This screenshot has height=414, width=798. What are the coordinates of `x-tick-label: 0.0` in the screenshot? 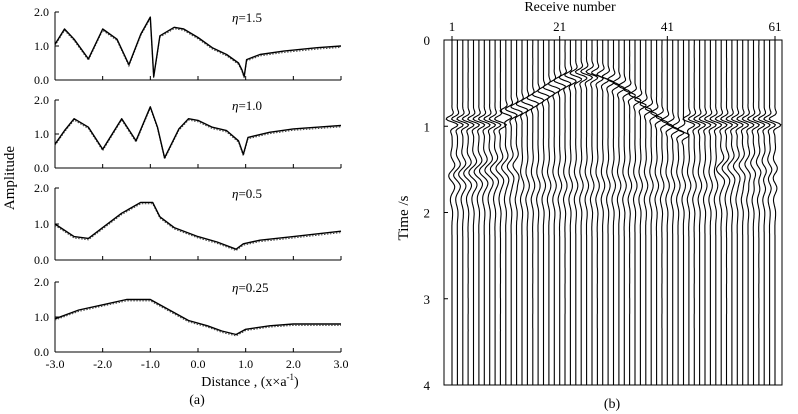 It's located at (198, 364).